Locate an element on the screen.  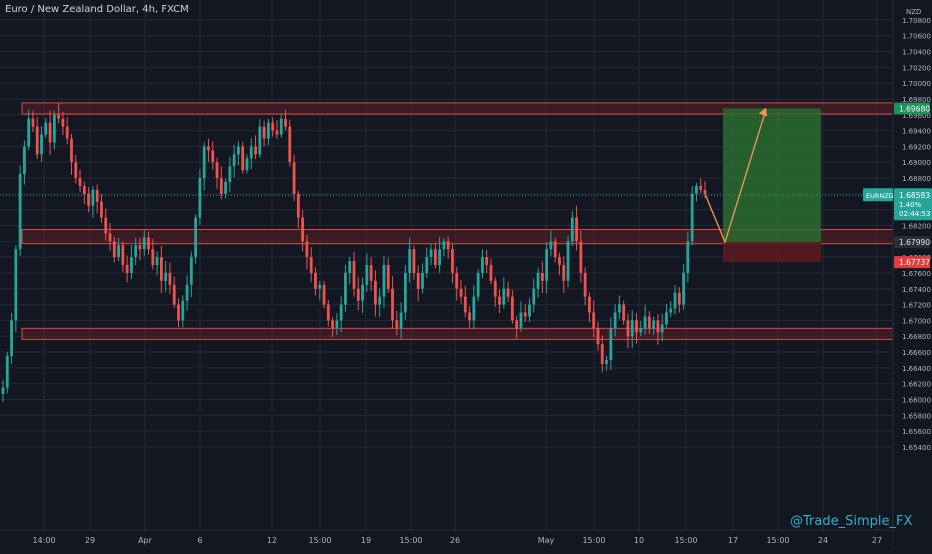
y-tick-label: 1.69800 is located at coordinates (916, 100).